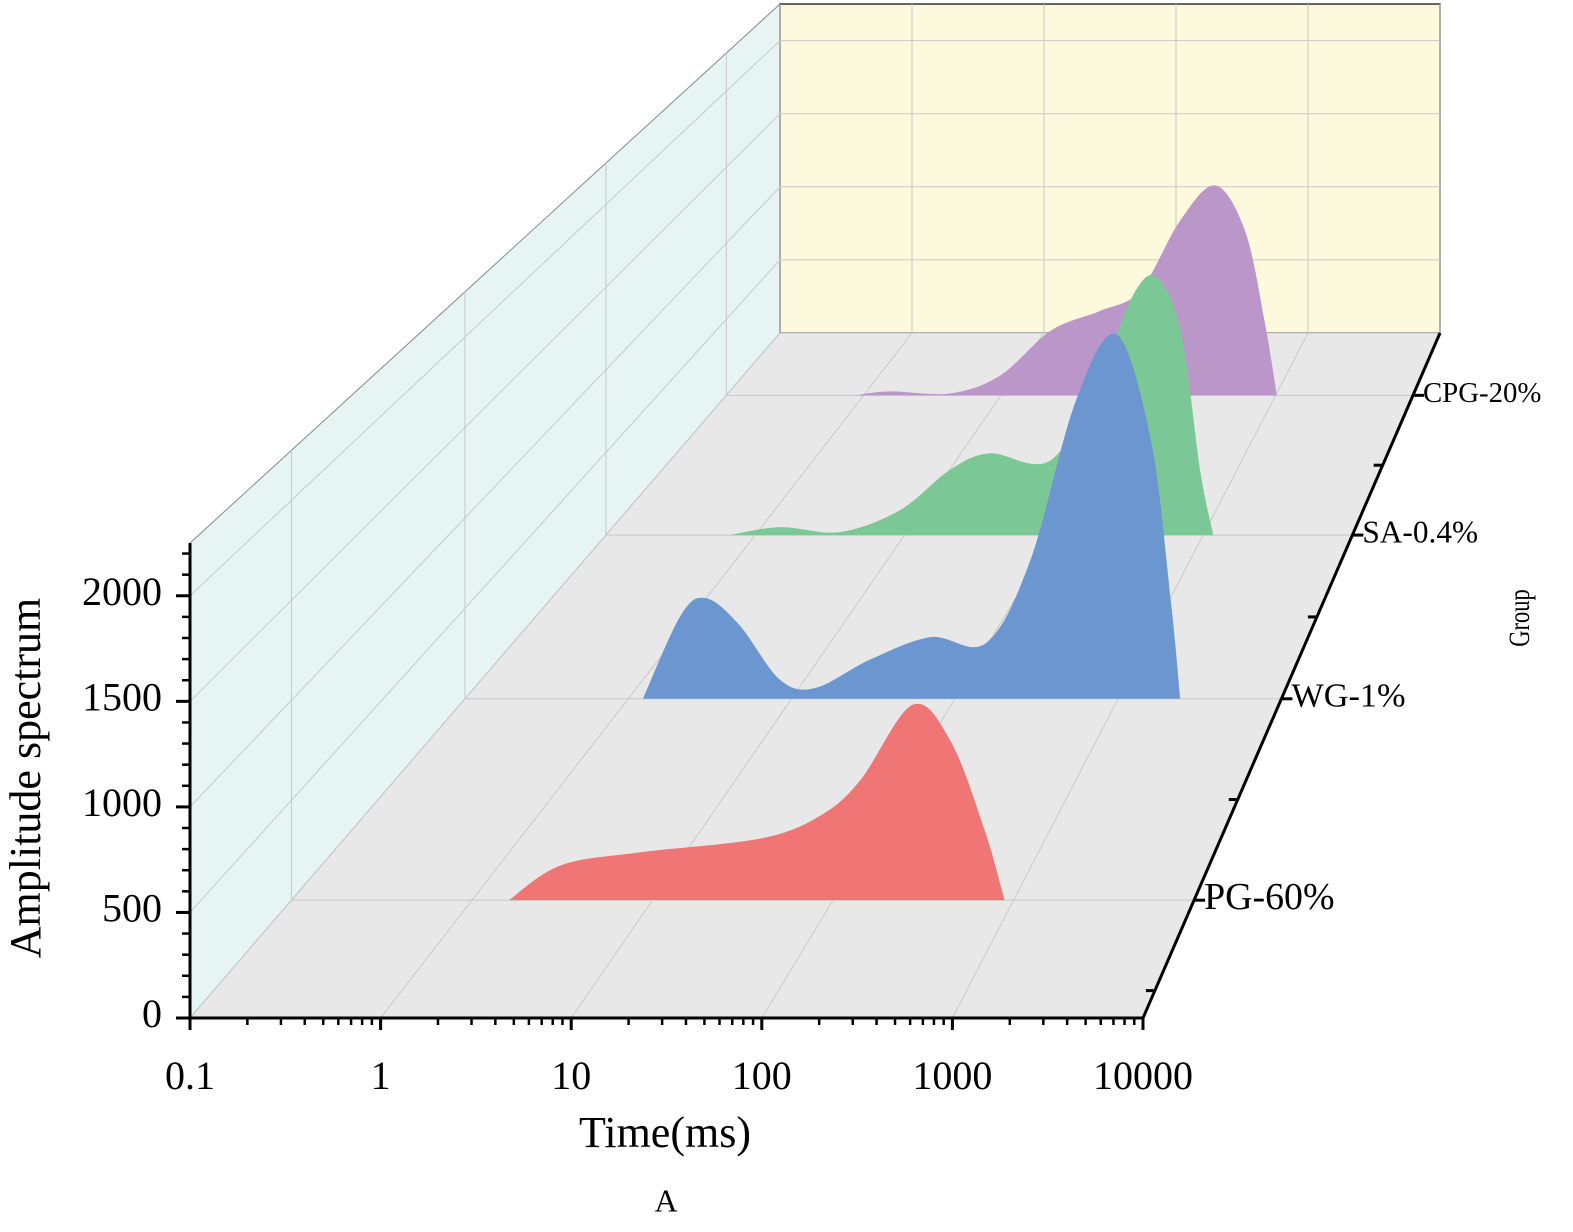 The width and height of the screenshot is (1573, 1232). I want to click on x-tick-label: 100, so click(762, 1075).